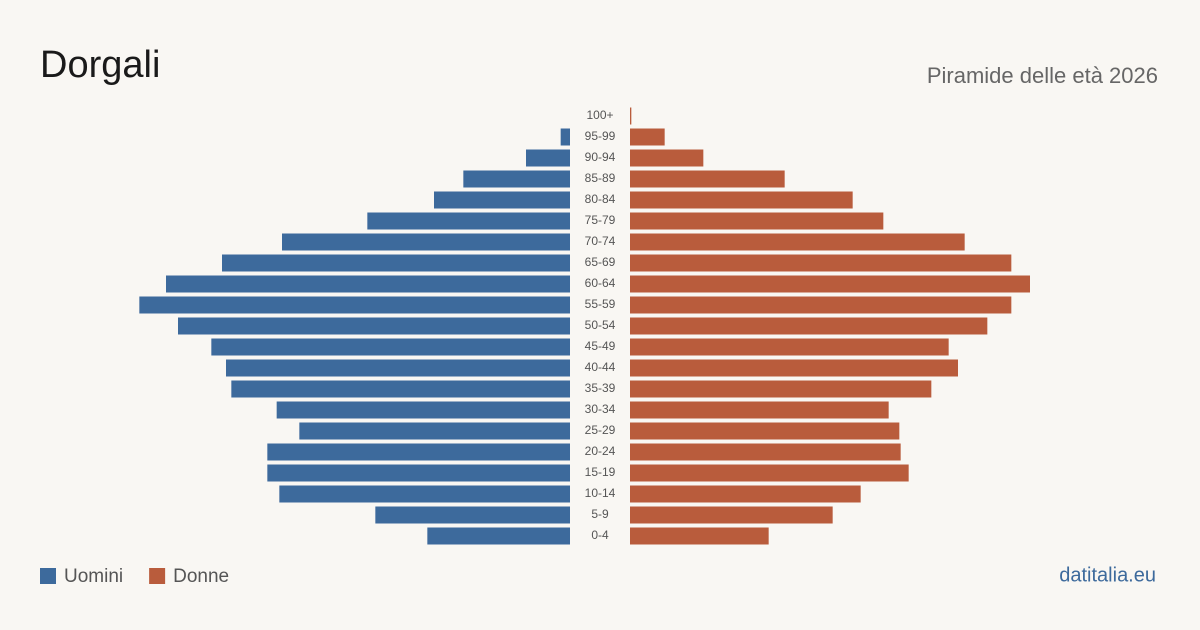 This screenshot has height=630, width=1200. I want to click on age-label: 80-84, so click(600, 199).